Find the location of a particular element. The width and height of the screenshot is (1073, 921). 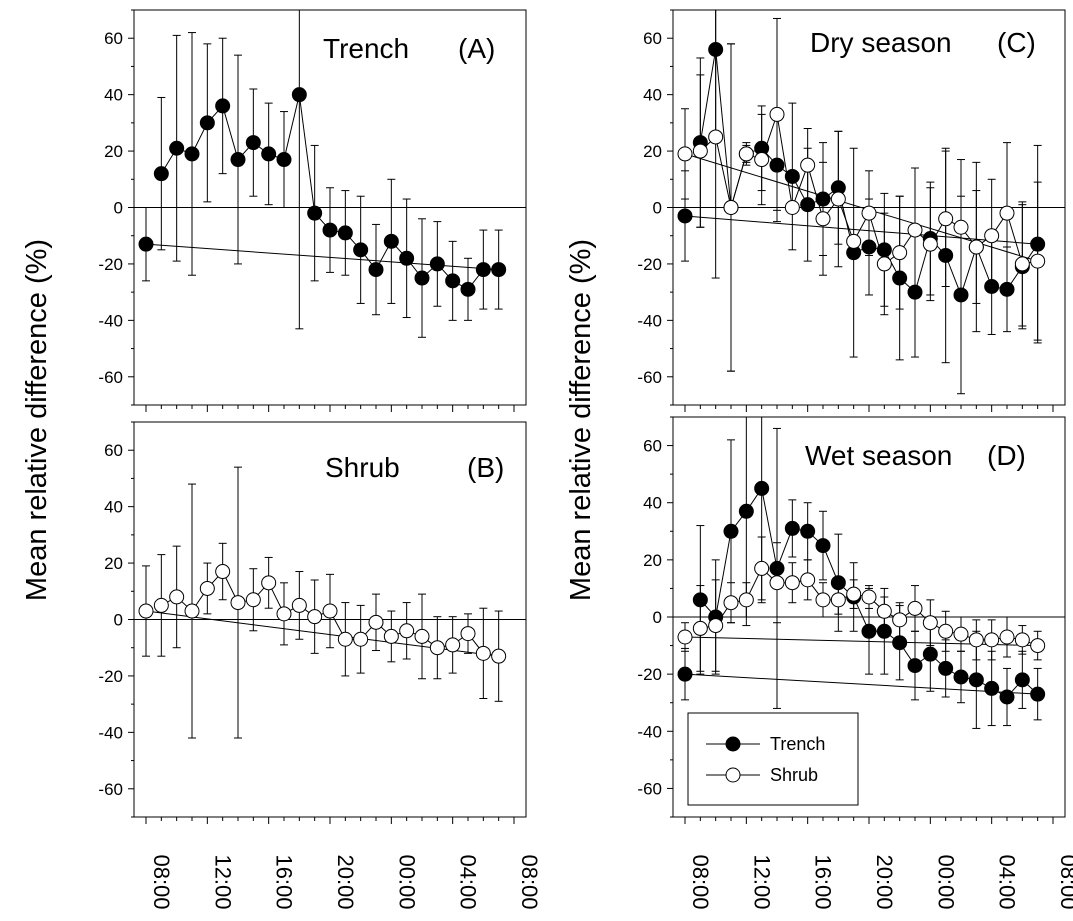

panel-title: Shrub is located at coordinates (362, 467).